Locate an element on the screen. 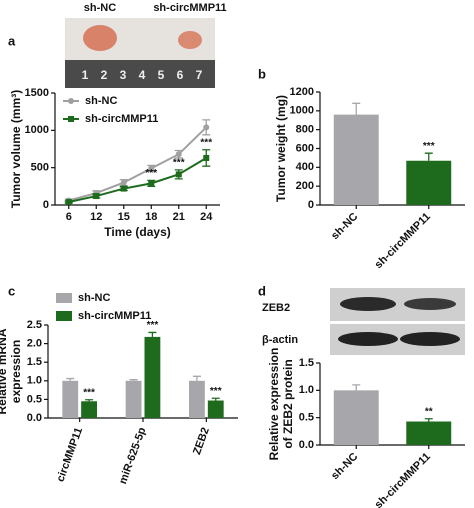  y-axis-label: Tumor weight (mg) is located at coordinates (281, 148).